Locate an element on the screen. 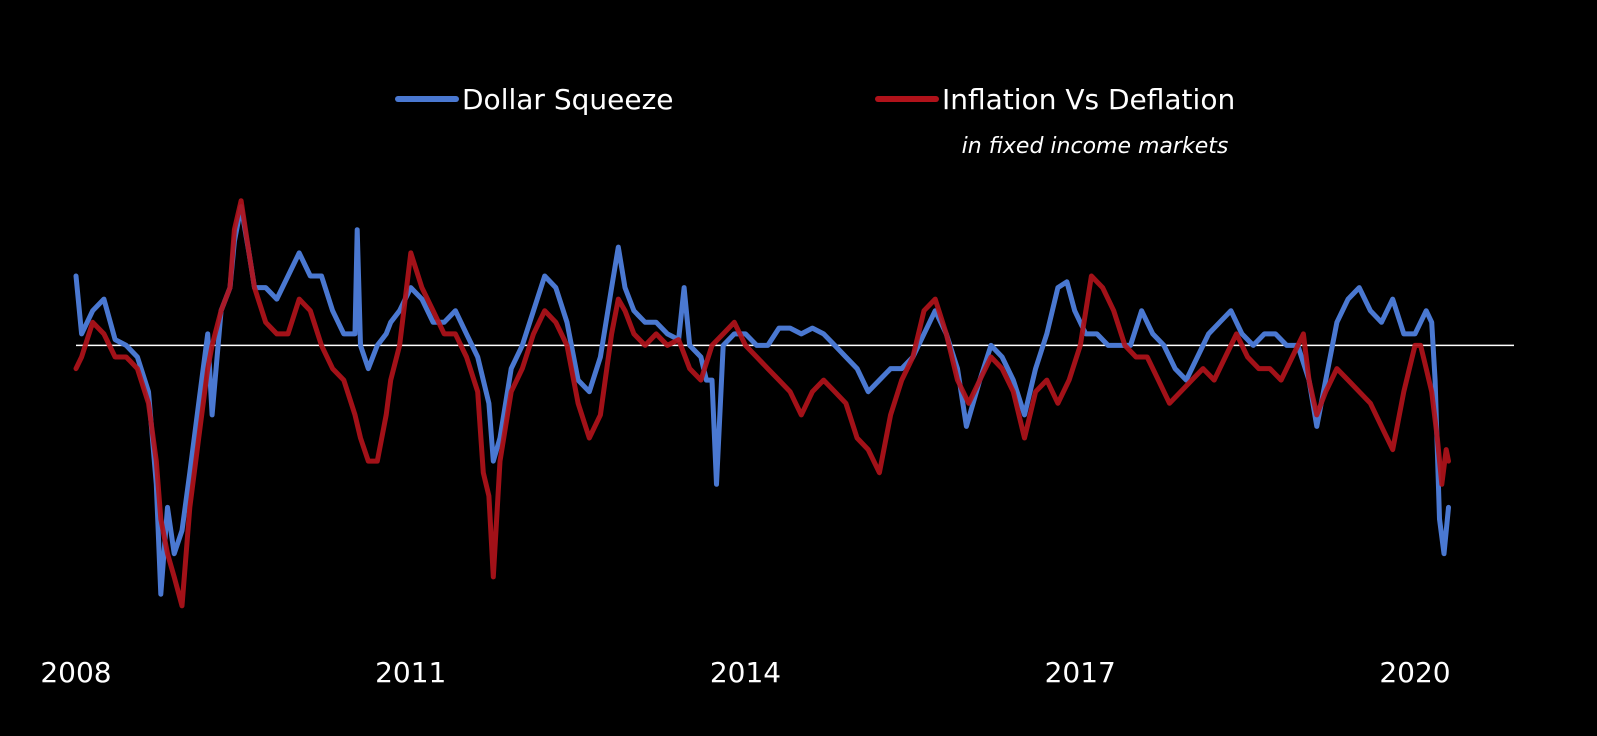  x-axis-ticks: 2008 2011 2014 2017 2020 is located at coordinates (745, 672).